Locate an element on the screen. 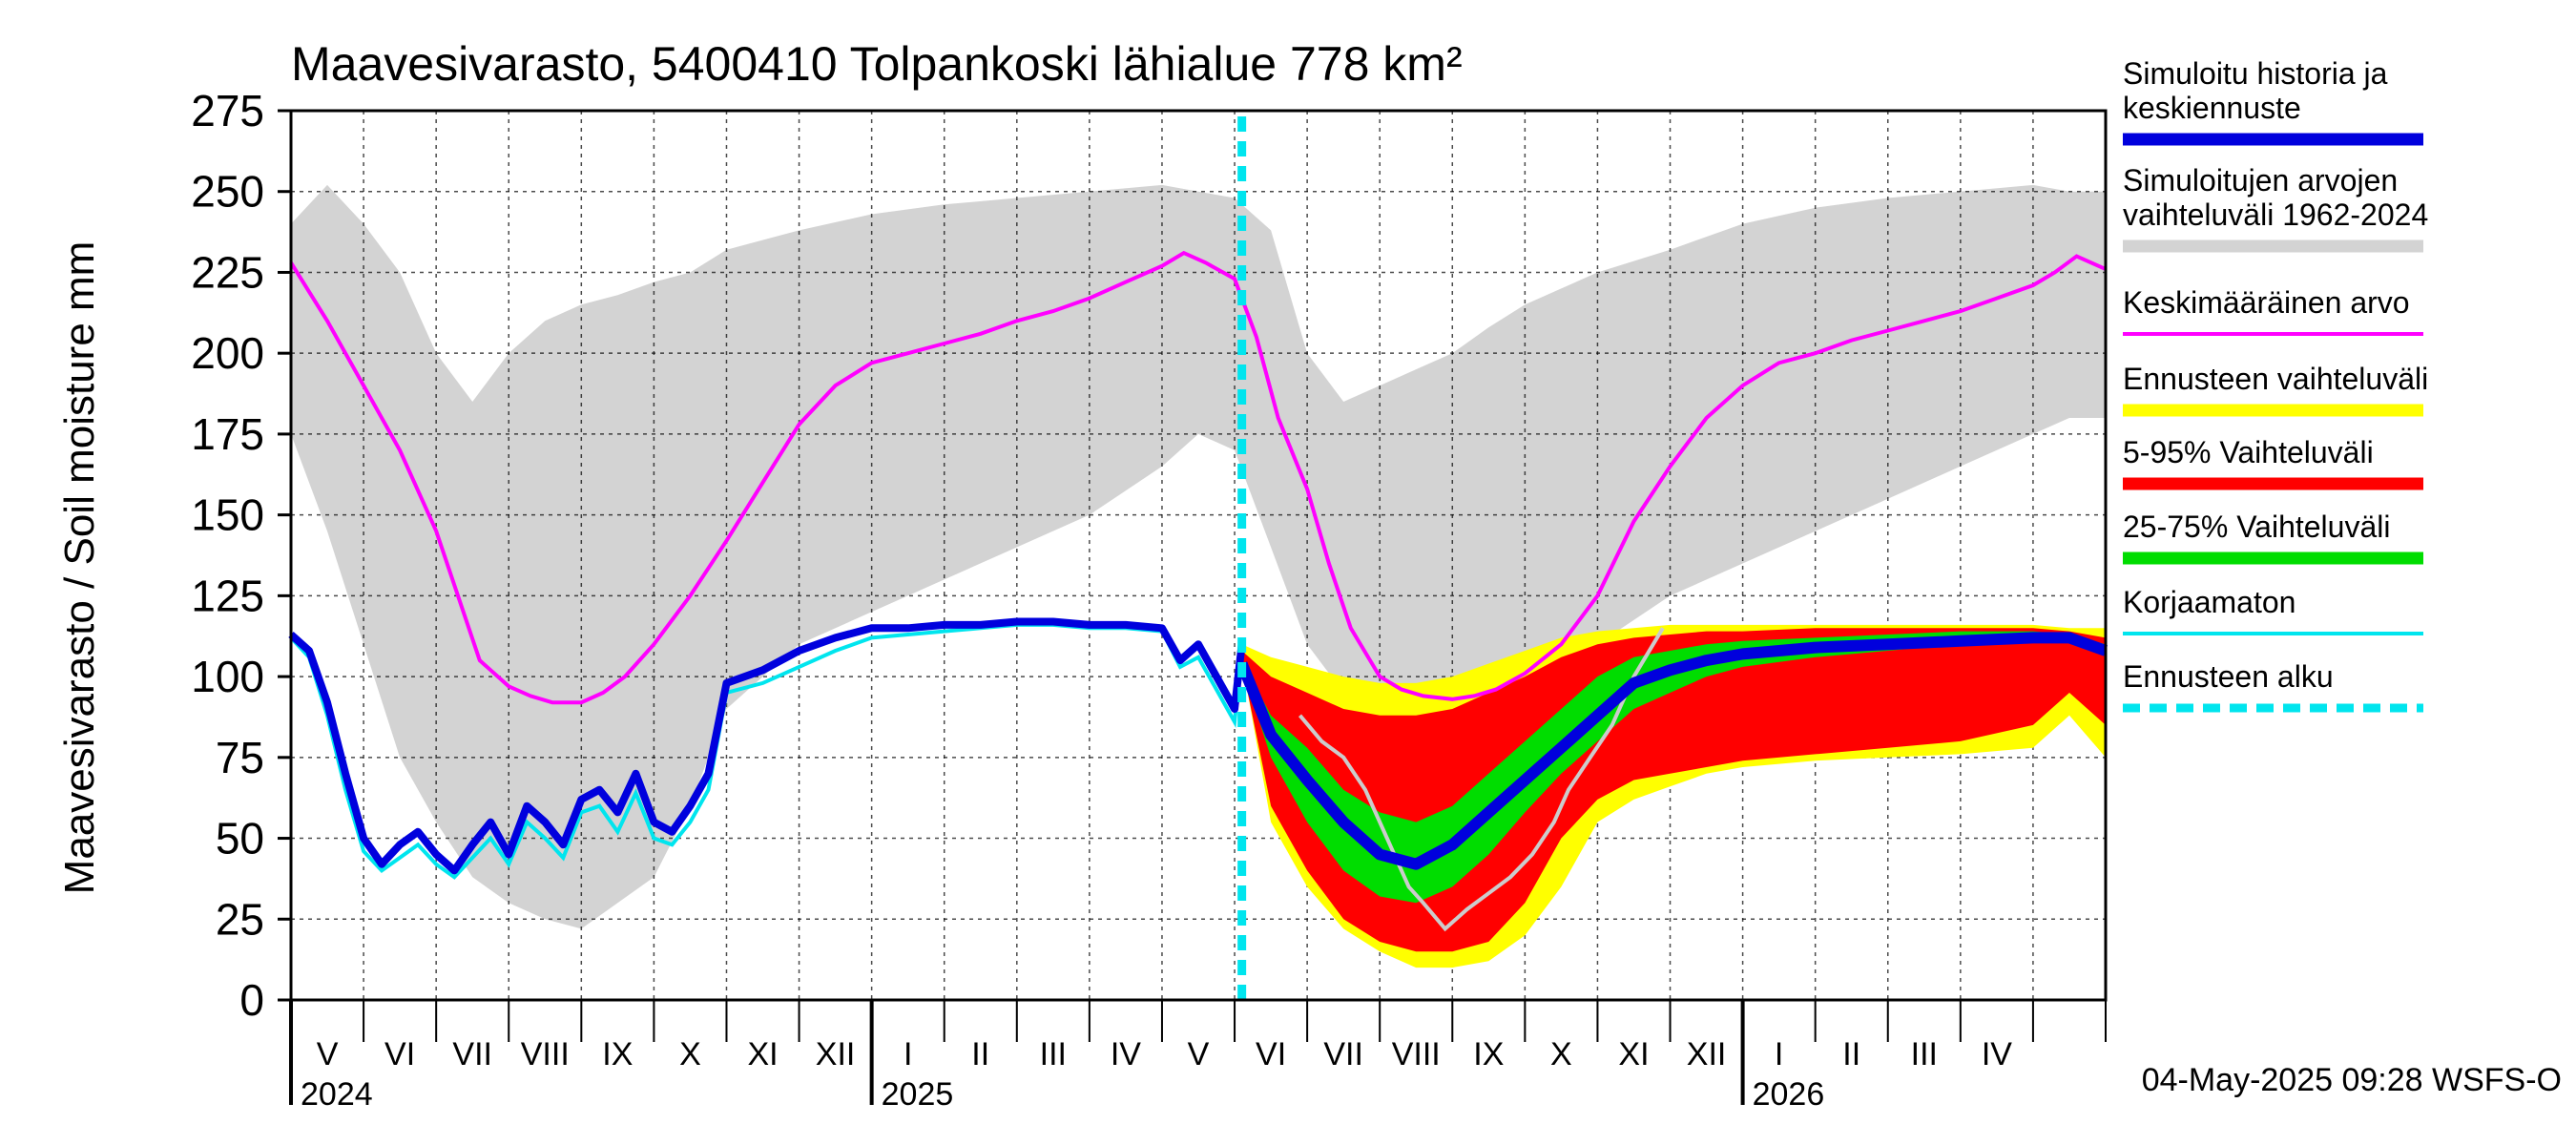 The height and width of the screenshot is (1145, 2576). y-tick-label: 175 is located at coordinates (227, 434).